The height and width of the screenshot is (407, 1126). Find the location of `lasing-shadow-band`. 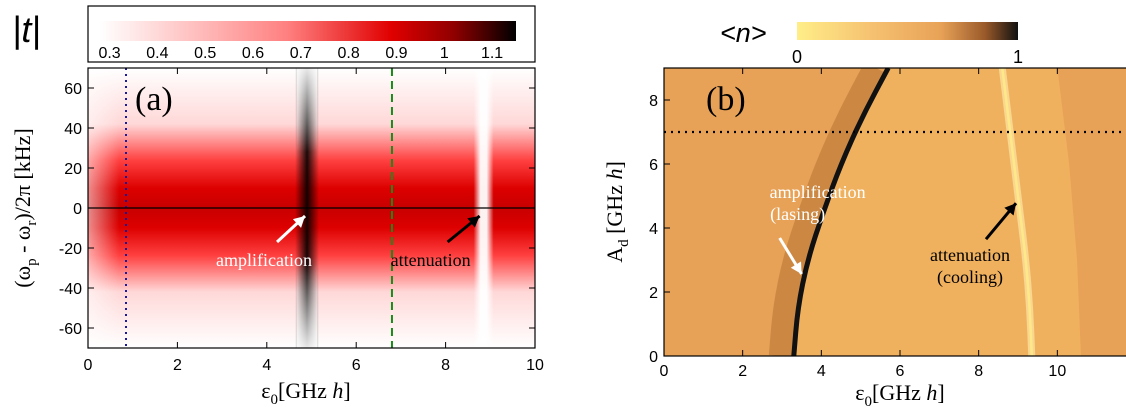

lasing-shadow-band is located at coordinates (828, 212).